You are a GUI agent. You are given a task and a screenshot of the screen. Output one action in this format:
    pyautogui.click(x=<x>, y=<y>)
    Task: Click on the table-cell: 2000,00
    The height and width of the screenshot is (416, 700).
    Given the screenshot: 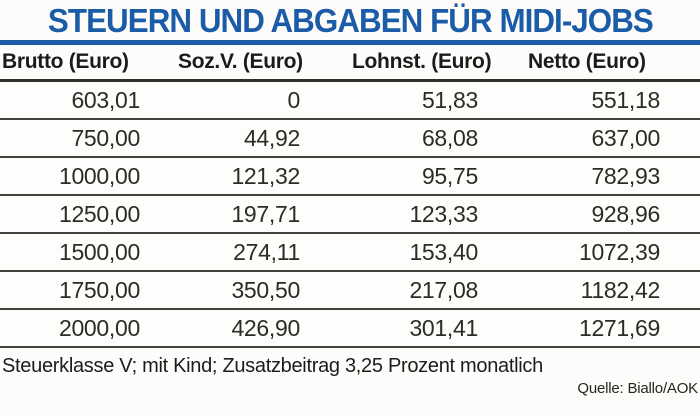 What is the action you would take?
    pyautogui.click(x=84, y=328)
    